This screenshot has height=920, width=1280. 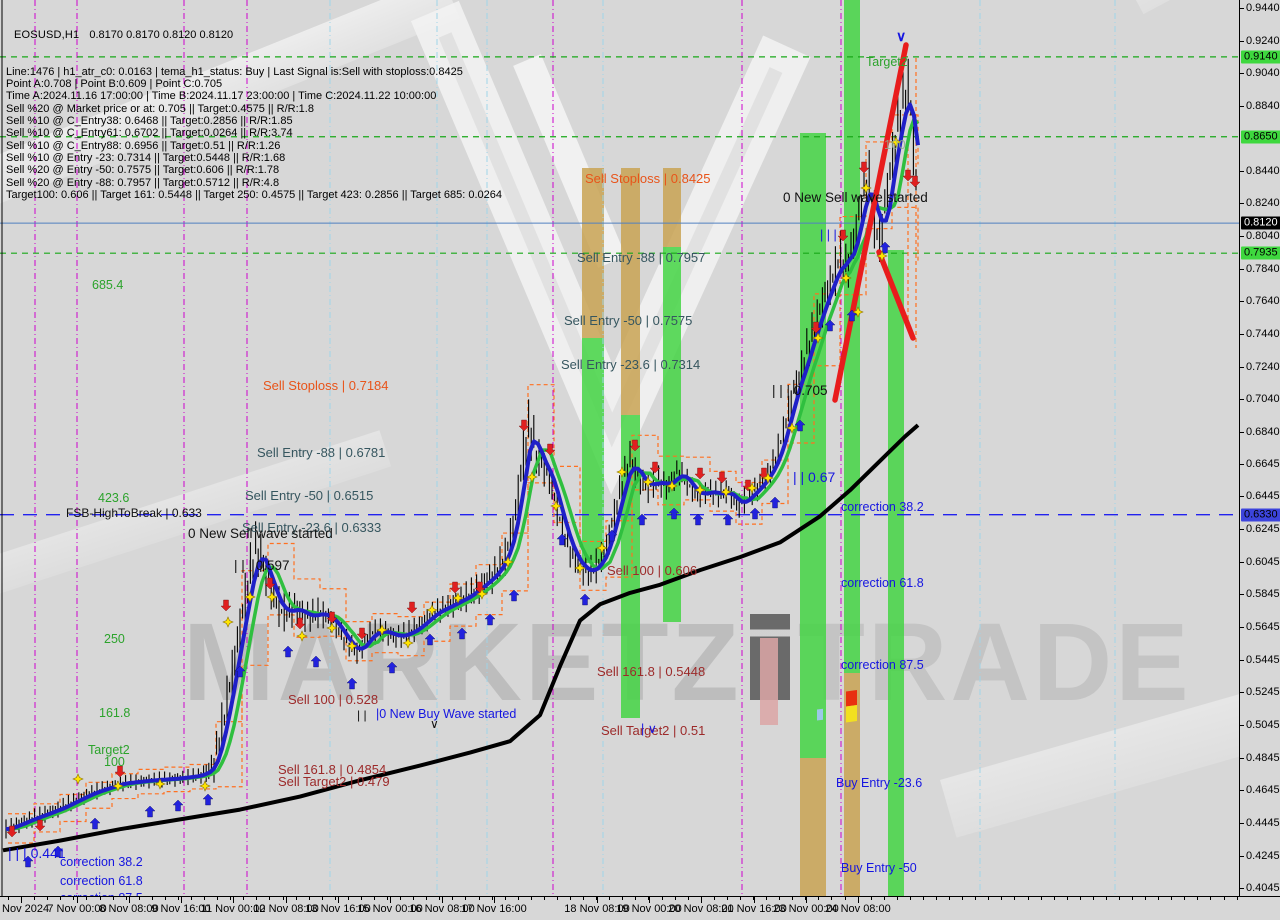 I want to click on price-label-0.7640: 0.7640, so click(x=1263, y=301).